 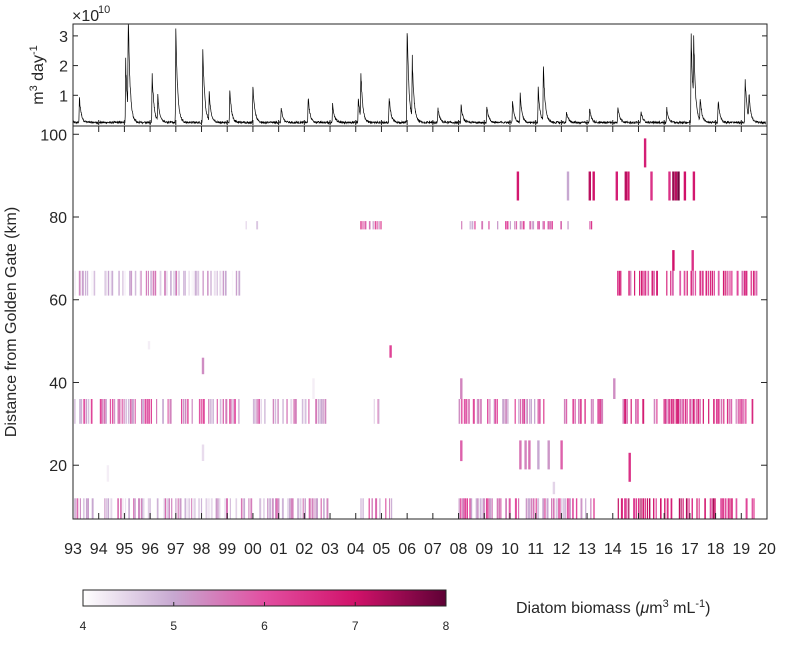 What do you see at coordinates (355, 626) in the screenshot?
I see `colorbar-tick-label: 7` at bounding box center [355, 626].